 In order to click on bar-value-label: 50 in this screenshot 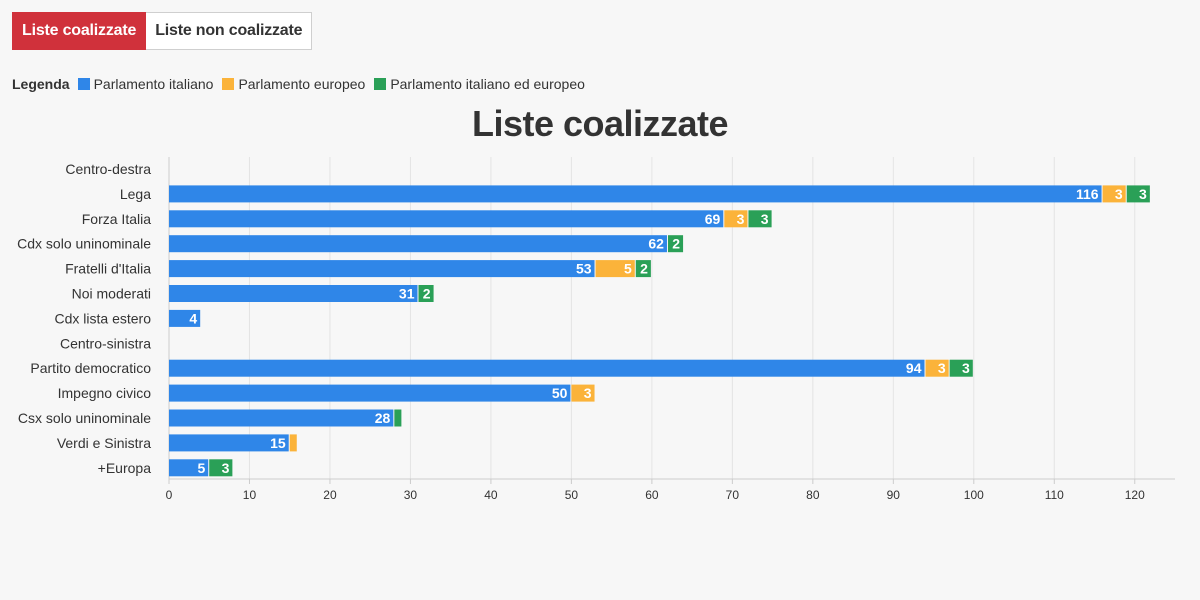, I will do `click(560, 393)`.